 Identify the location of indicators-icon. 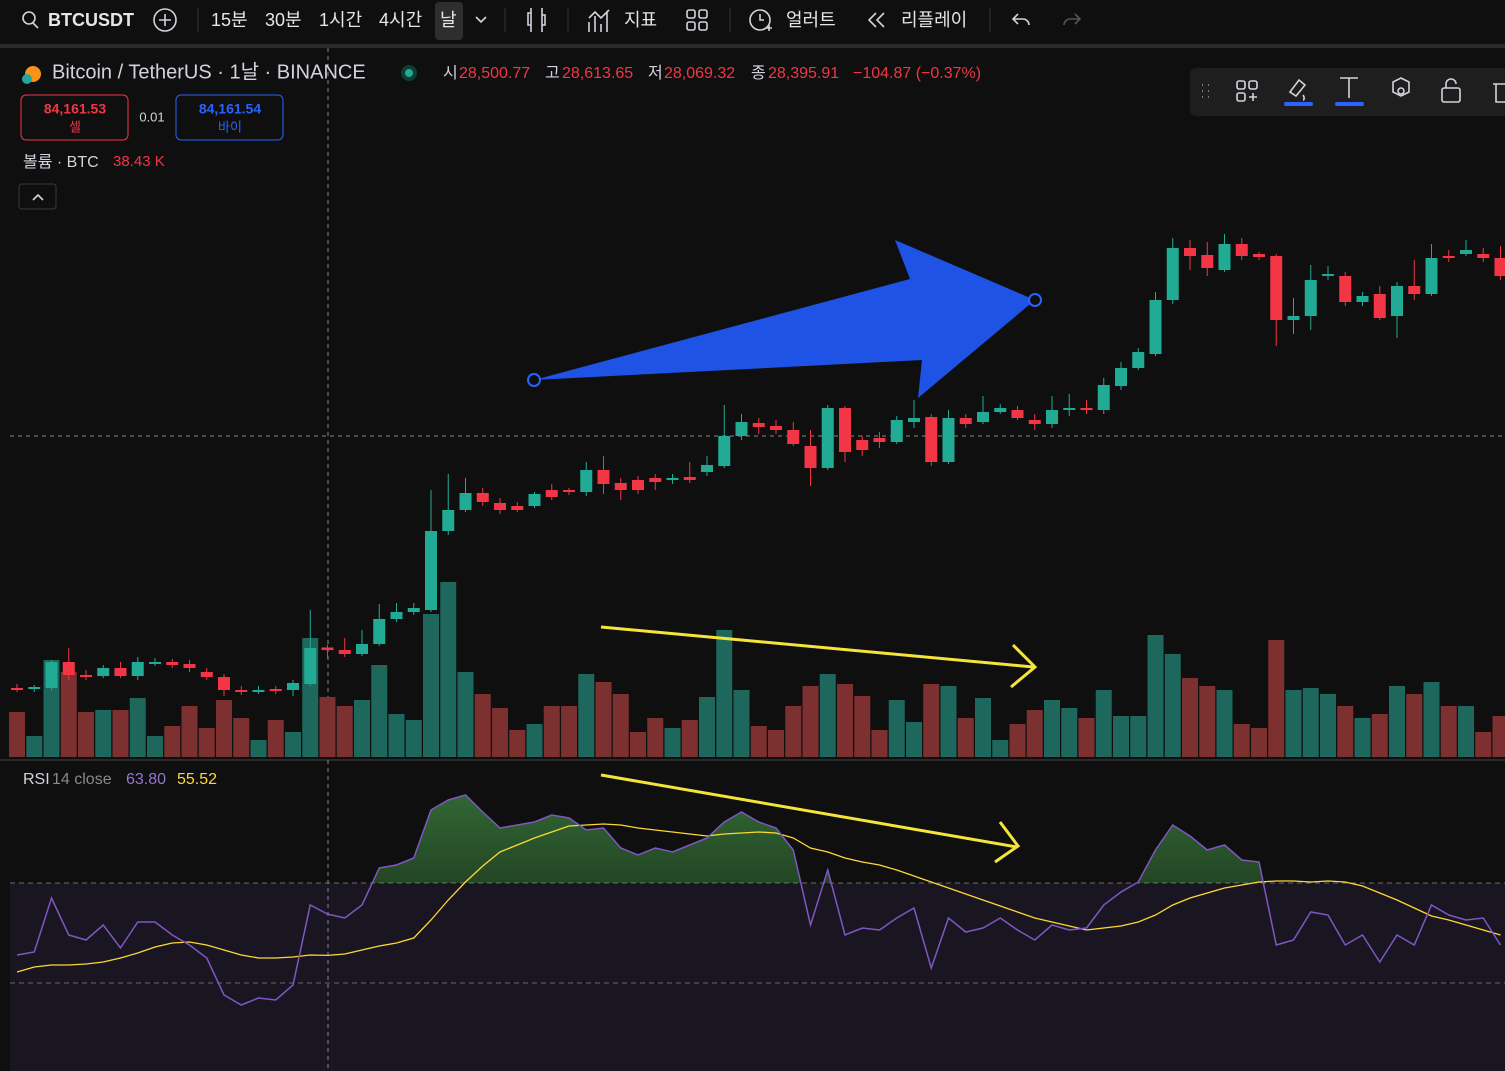
(599, 20).